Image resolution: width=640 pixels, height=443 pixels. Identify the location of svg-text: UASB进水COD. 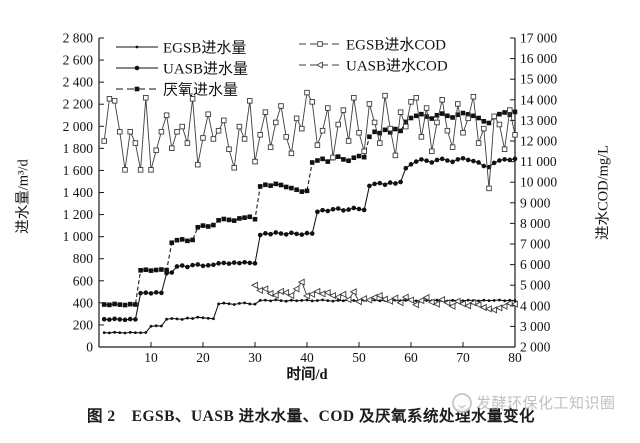
(397, 66).